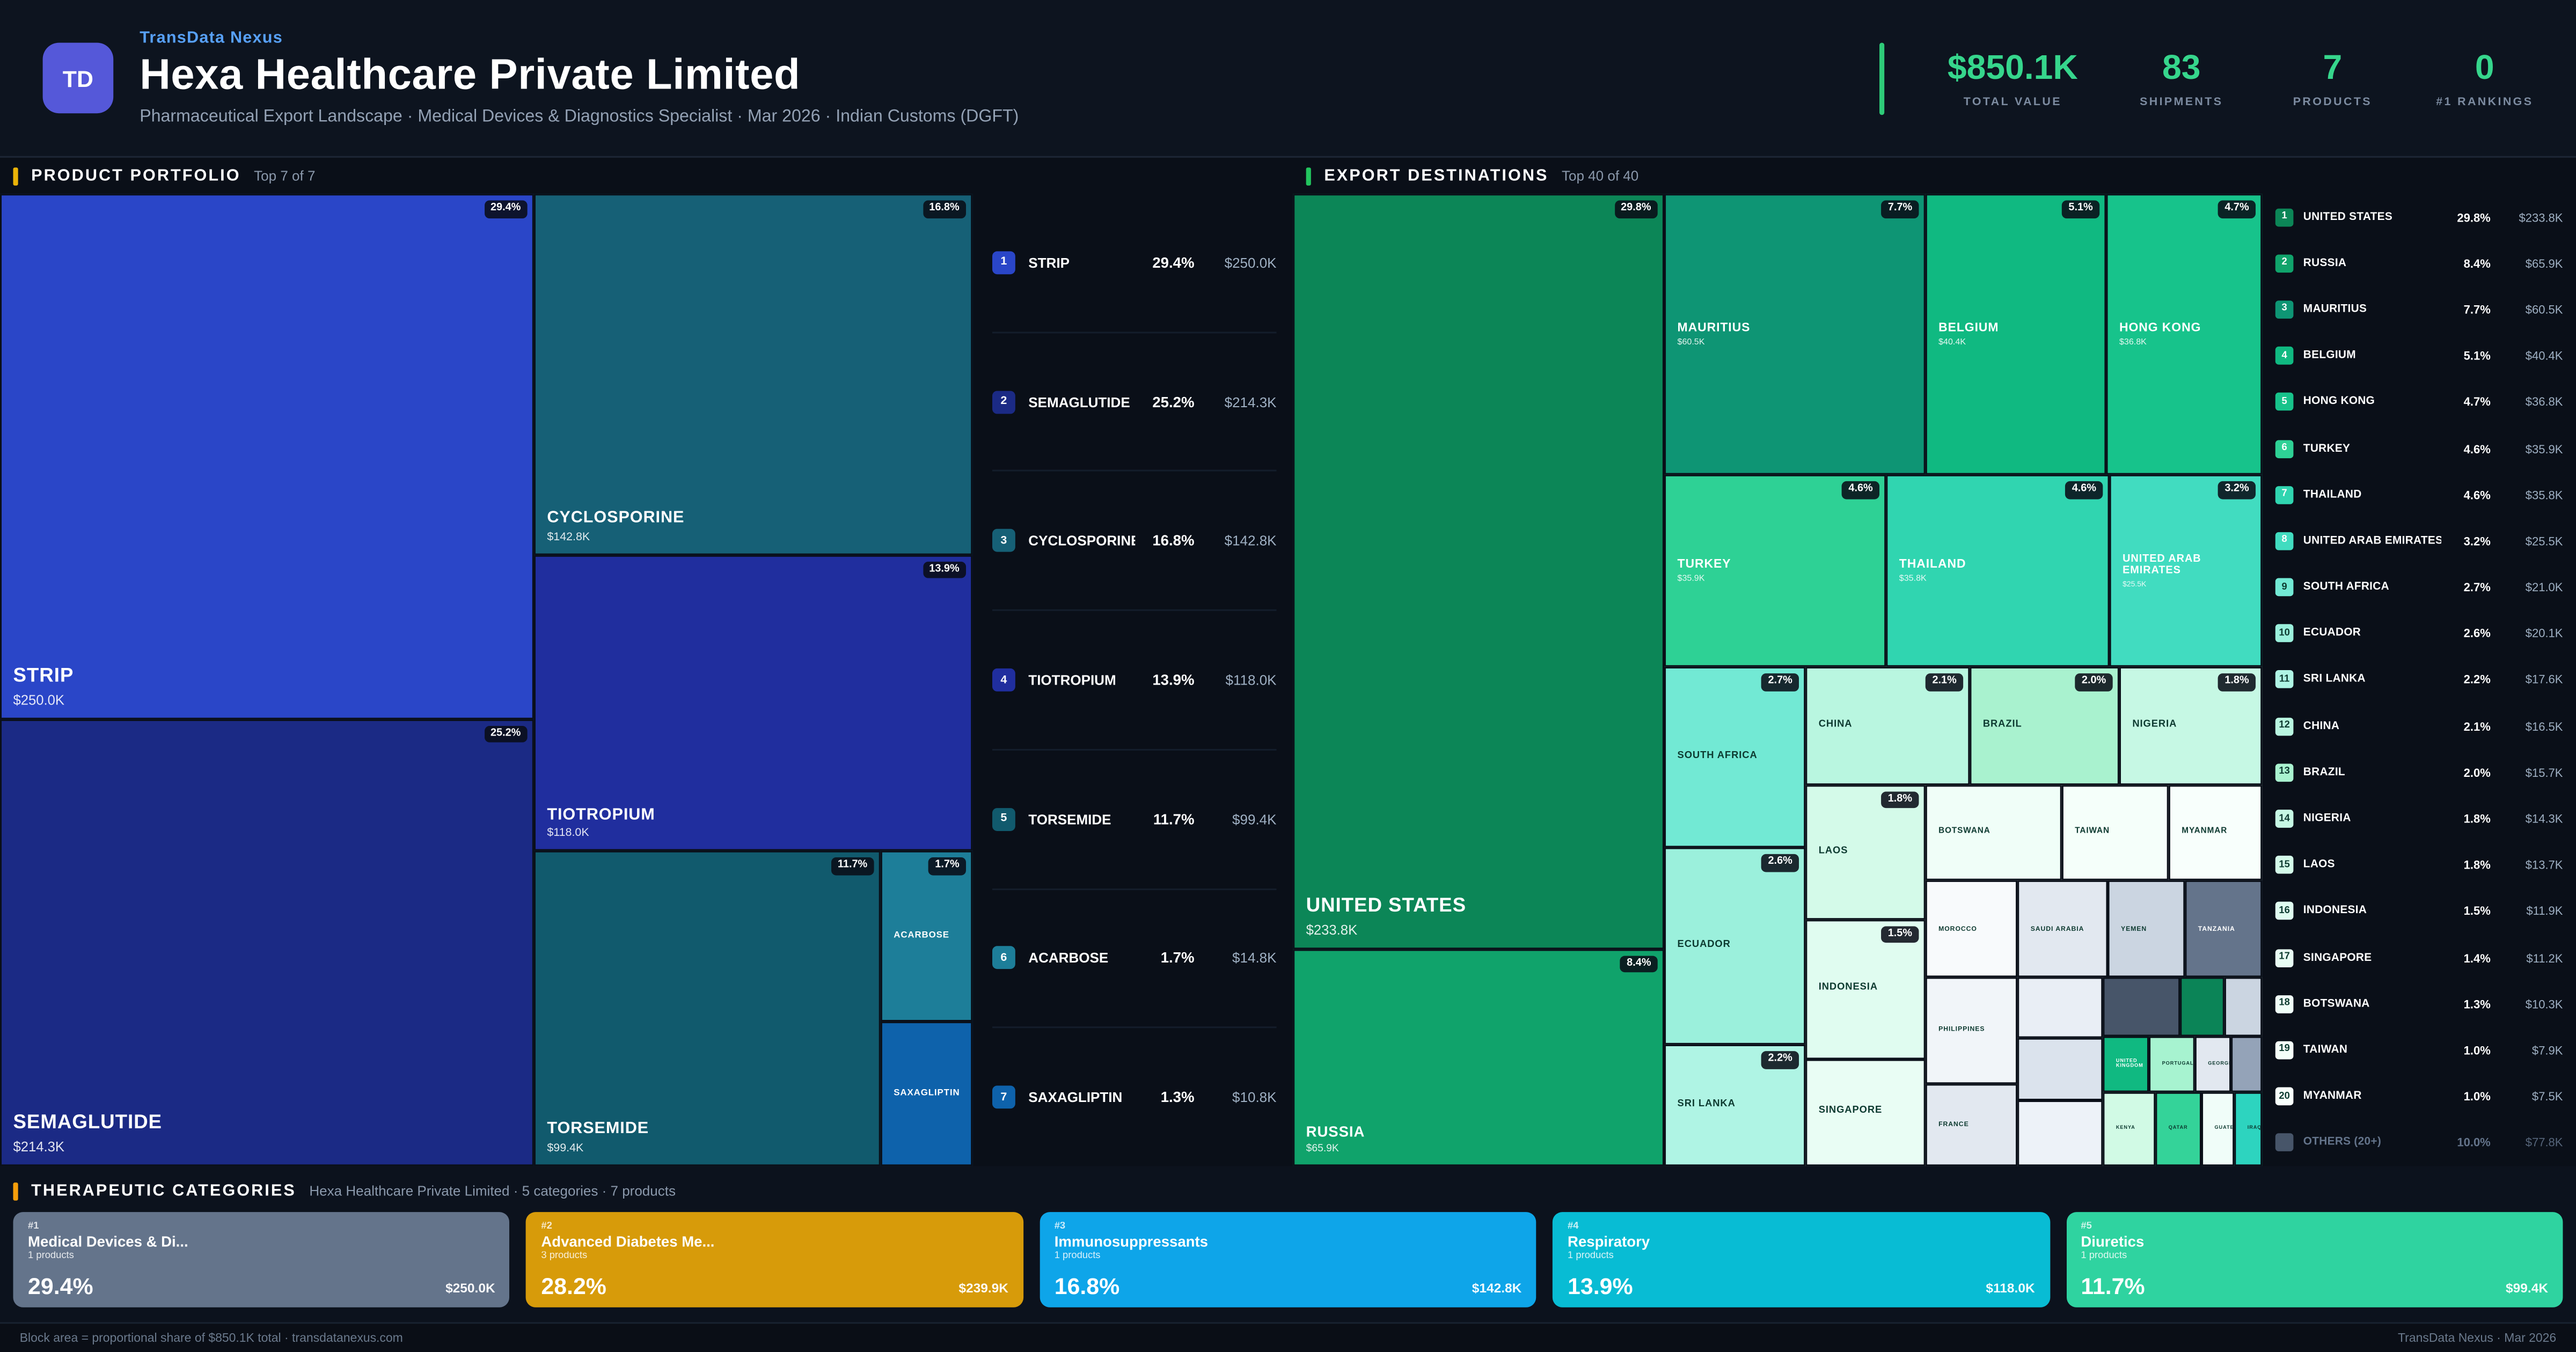 This screenshot has height=1352, width=2576. Describe the element at coordinates (2126, 1064) in the screenshot. I see `destination-block-united-kingdom: UNITED KINGDOM` at that location.